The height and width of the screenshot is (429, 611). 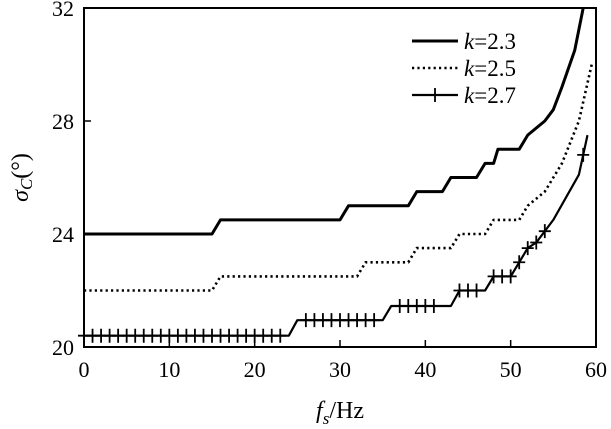 What do you see at coordinates (490, 68) in the screenshot?
I see `legend-label-2: k=2.5` at bounding box center [490, 68].